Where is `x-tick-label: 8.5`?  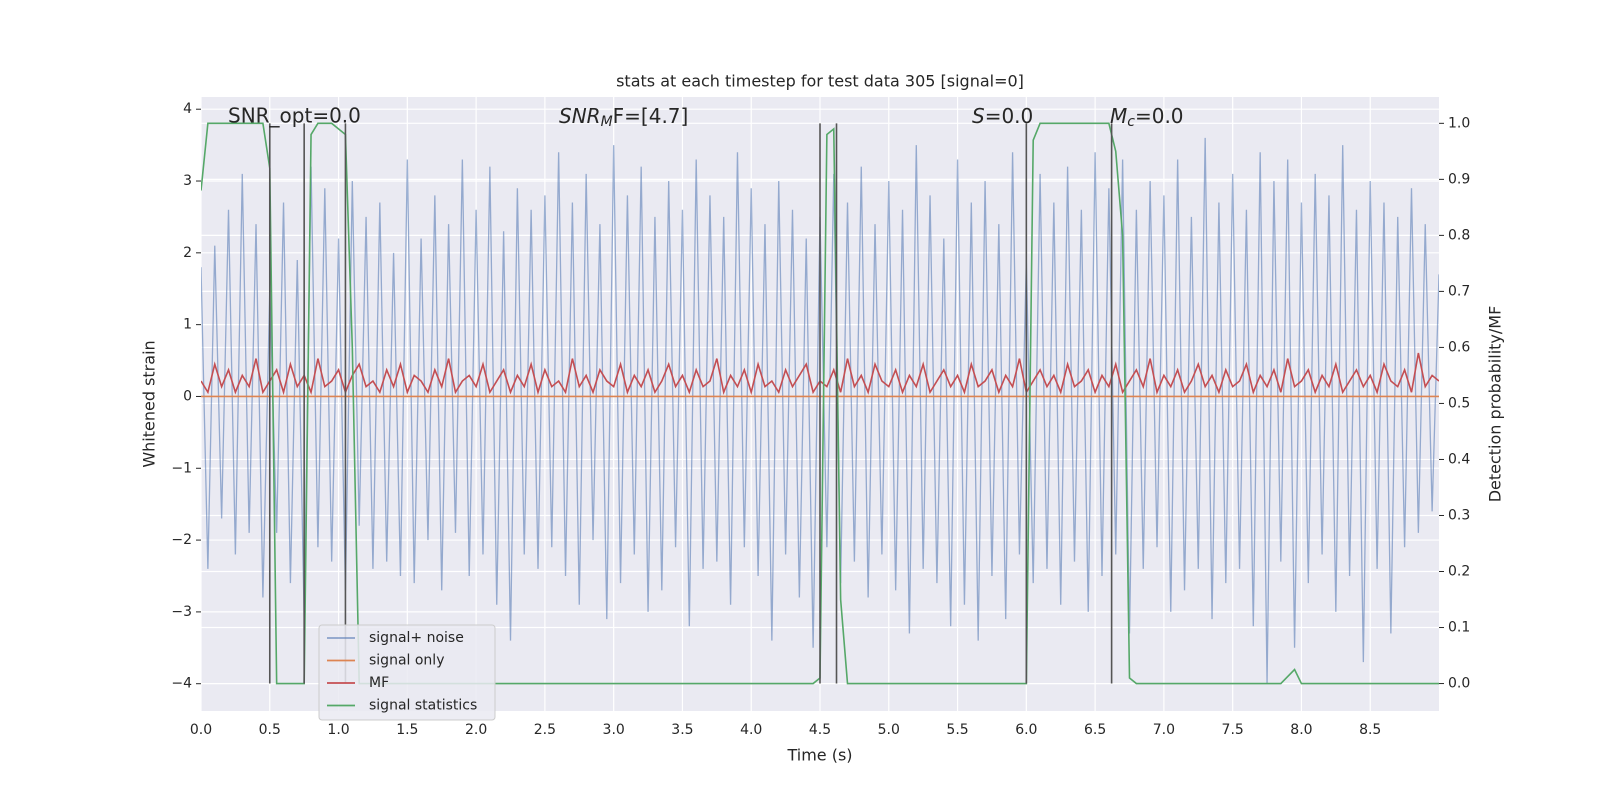
x-tick-label: 8.5 is located at coordinates (1370, 730).